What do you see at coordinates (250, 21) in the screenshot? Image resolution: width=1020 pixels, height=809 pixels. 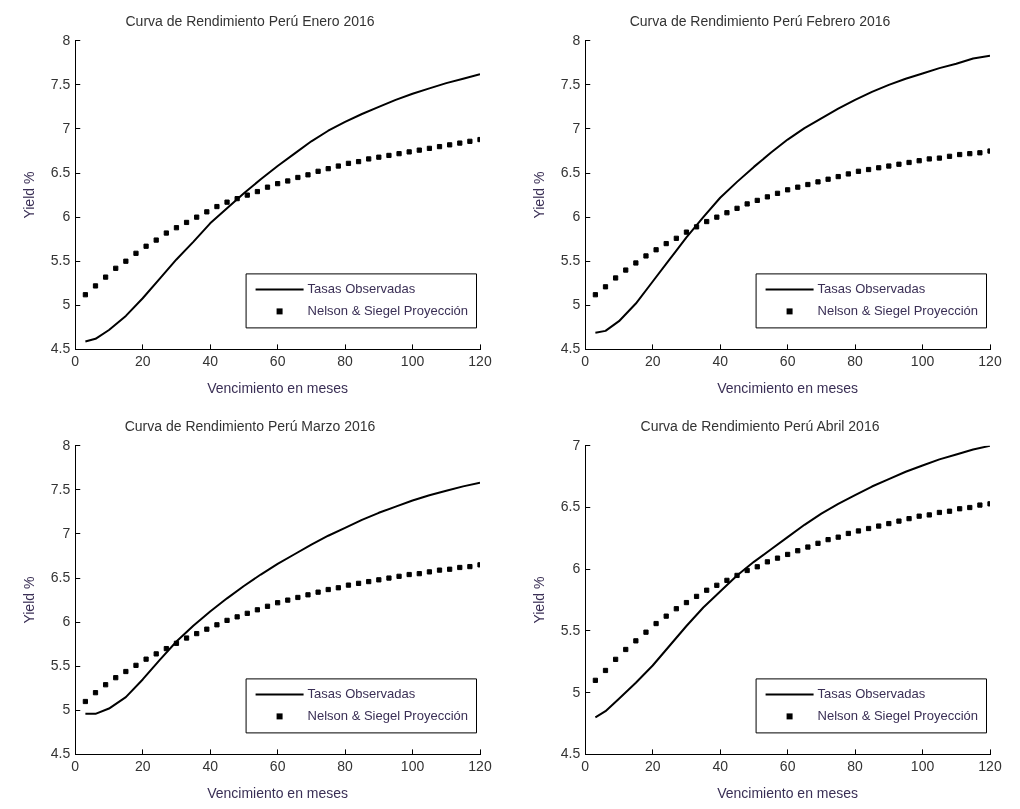 I see `chart-title: Curva de Rendimiento Perú Enero 2016` at bounding box center [250, 21].